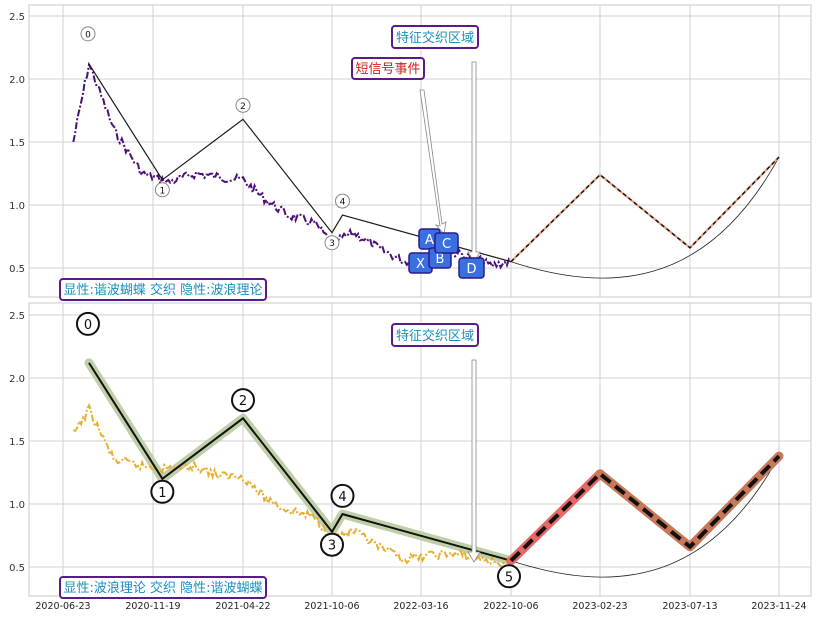 The image size is (816, 624). What do you see at coordinates (645, 209) in the screenshot?
I see `top-projection-dashes` at bounding box center [645, 209].